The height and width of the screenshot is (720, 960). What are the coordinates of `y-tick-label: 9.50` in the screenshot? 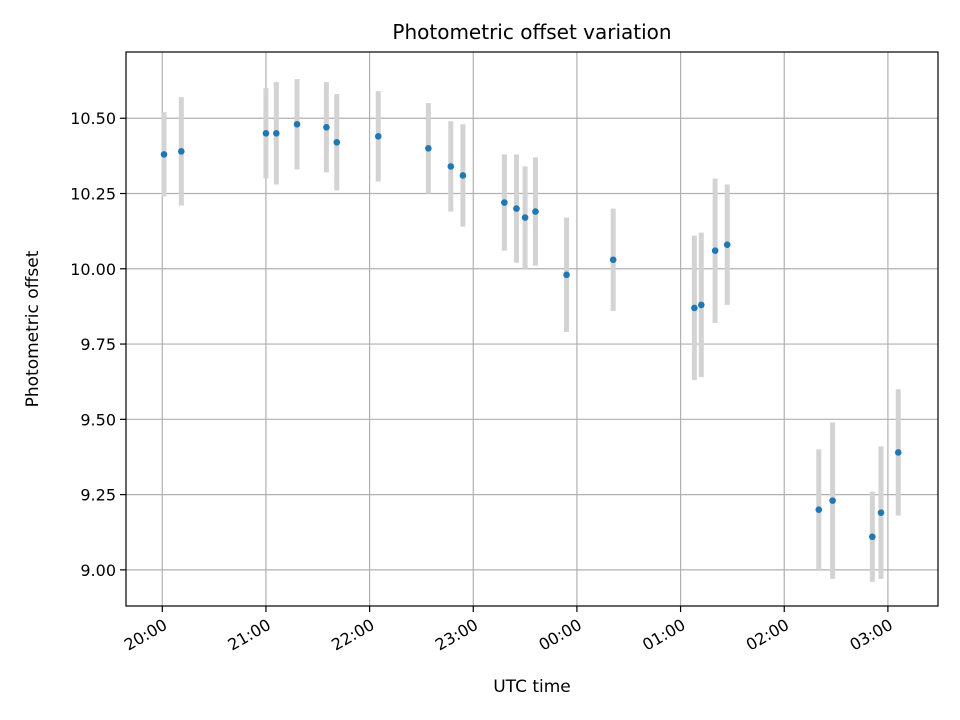 It's located at (98, 419).